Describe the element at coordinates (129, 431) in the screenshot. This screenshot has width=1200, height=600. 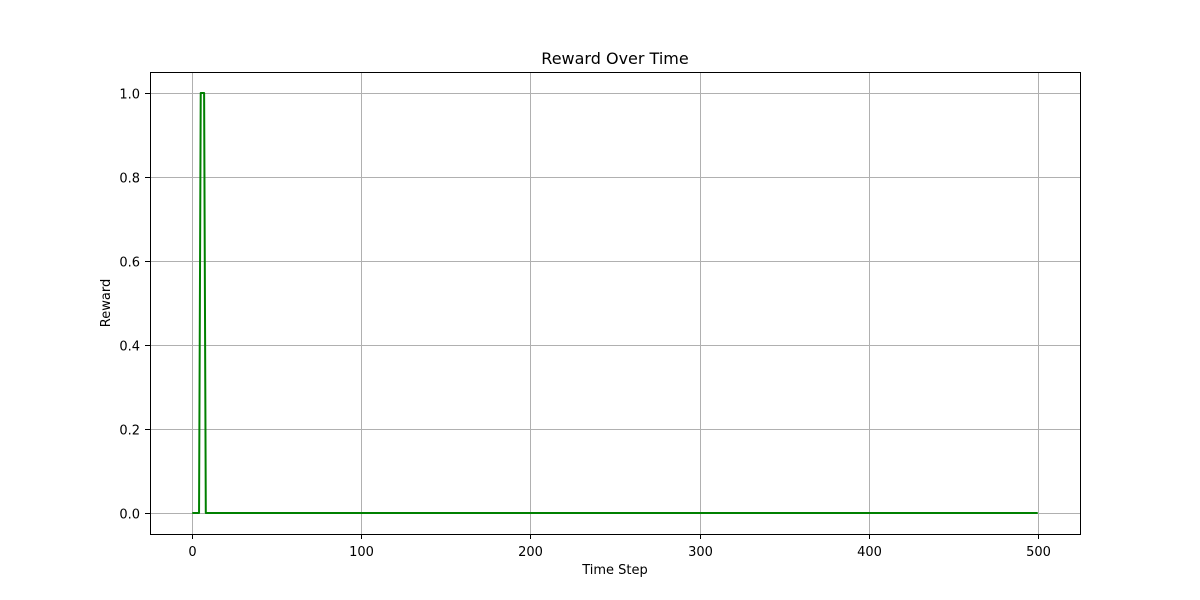
I see `y-tick-label: 0.2` at that location.